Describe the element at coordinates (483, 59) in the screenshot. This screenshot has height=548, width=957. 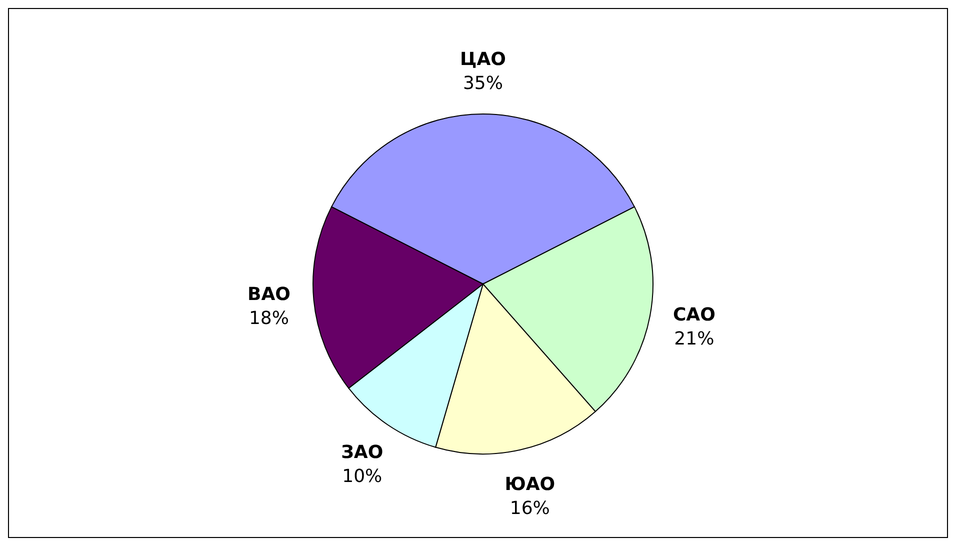
I see `slice-label: ЦАО` at that location.